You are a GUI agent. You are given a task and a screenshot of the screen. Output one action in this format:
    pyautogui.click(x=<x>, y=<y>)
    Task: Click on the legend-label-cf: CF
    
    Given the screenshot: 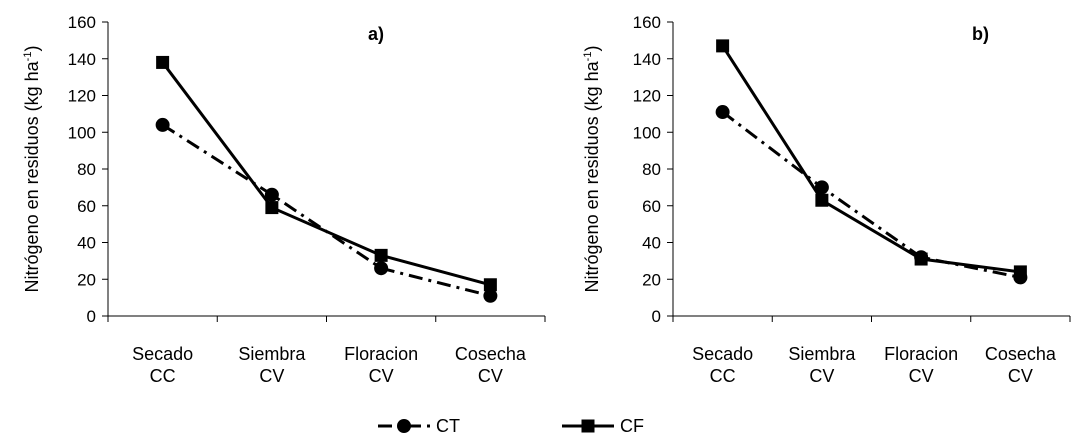 What is the action you would take?
    pyautogui.click(x=632, y=426)
    